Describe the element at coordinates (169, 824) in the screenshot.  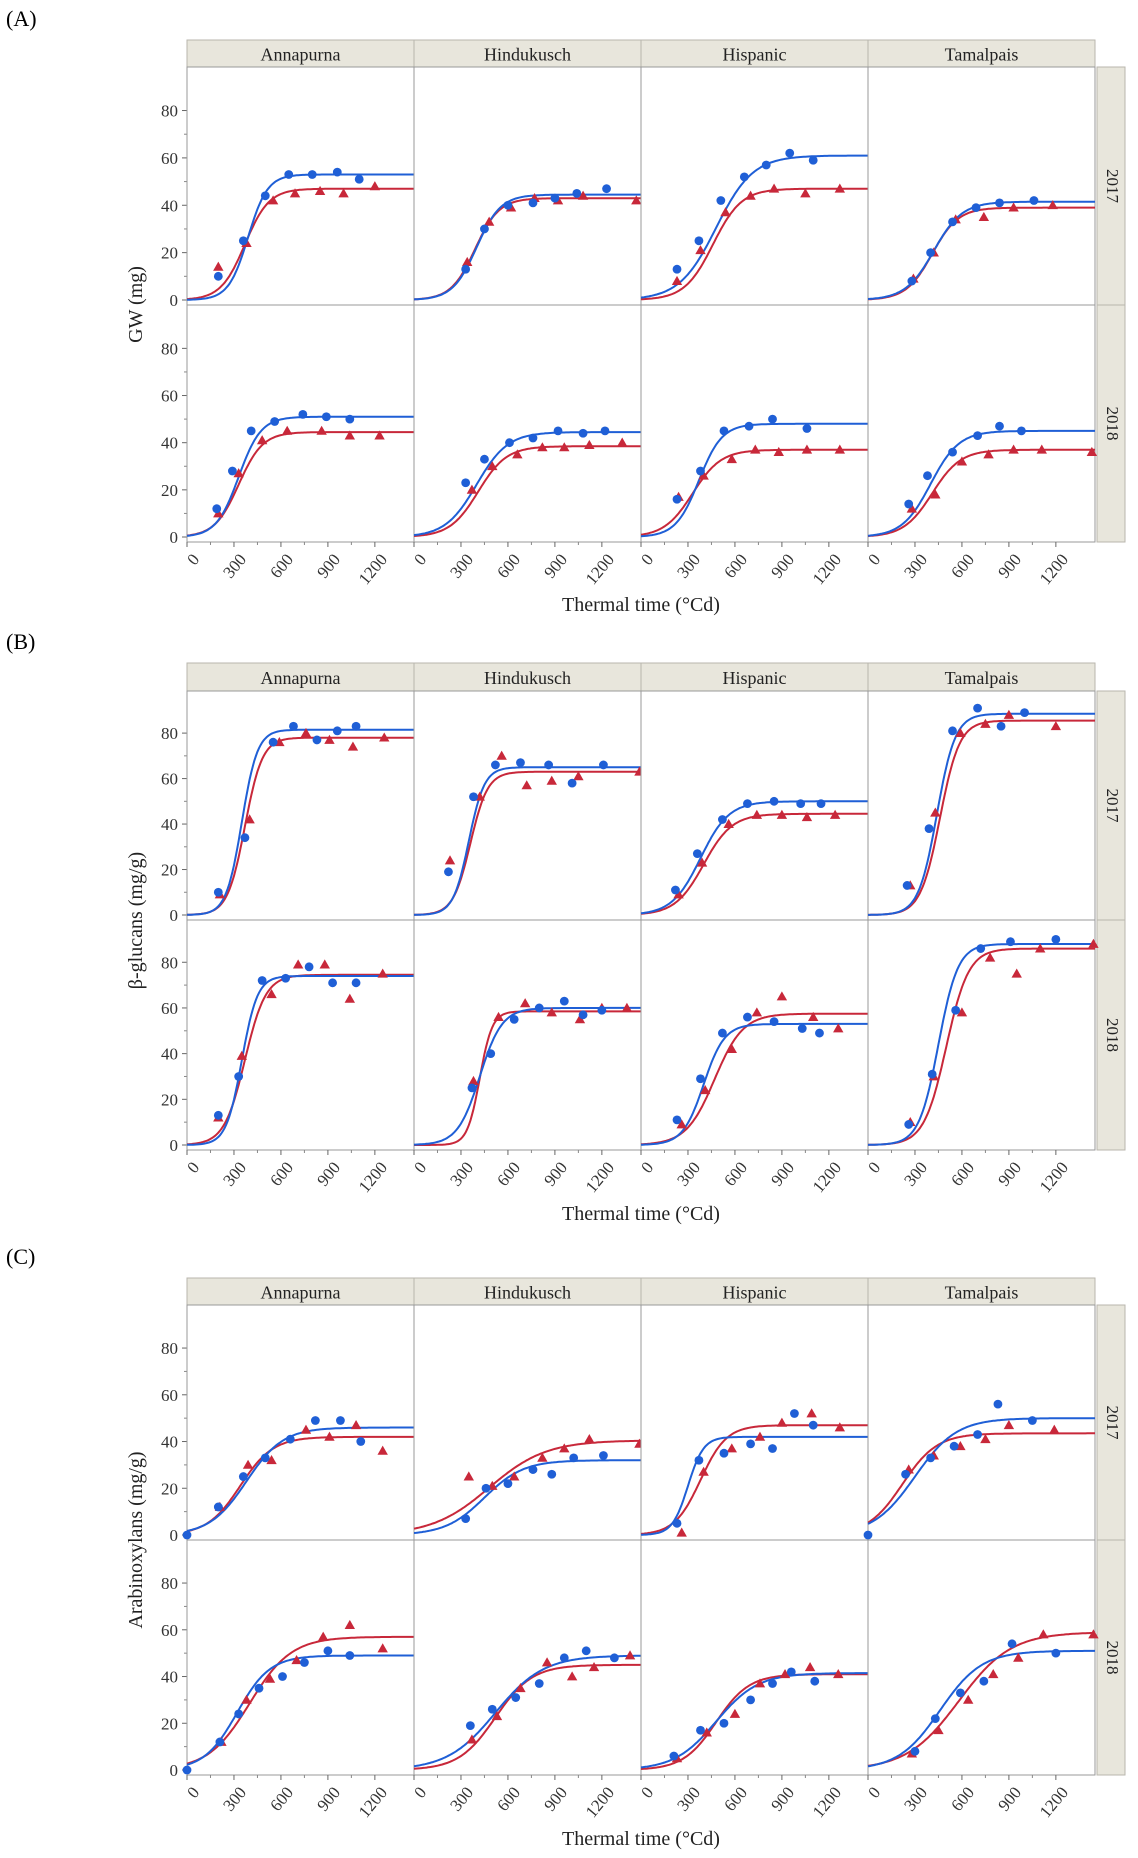
I see `y-tick-label: 40` at that location.